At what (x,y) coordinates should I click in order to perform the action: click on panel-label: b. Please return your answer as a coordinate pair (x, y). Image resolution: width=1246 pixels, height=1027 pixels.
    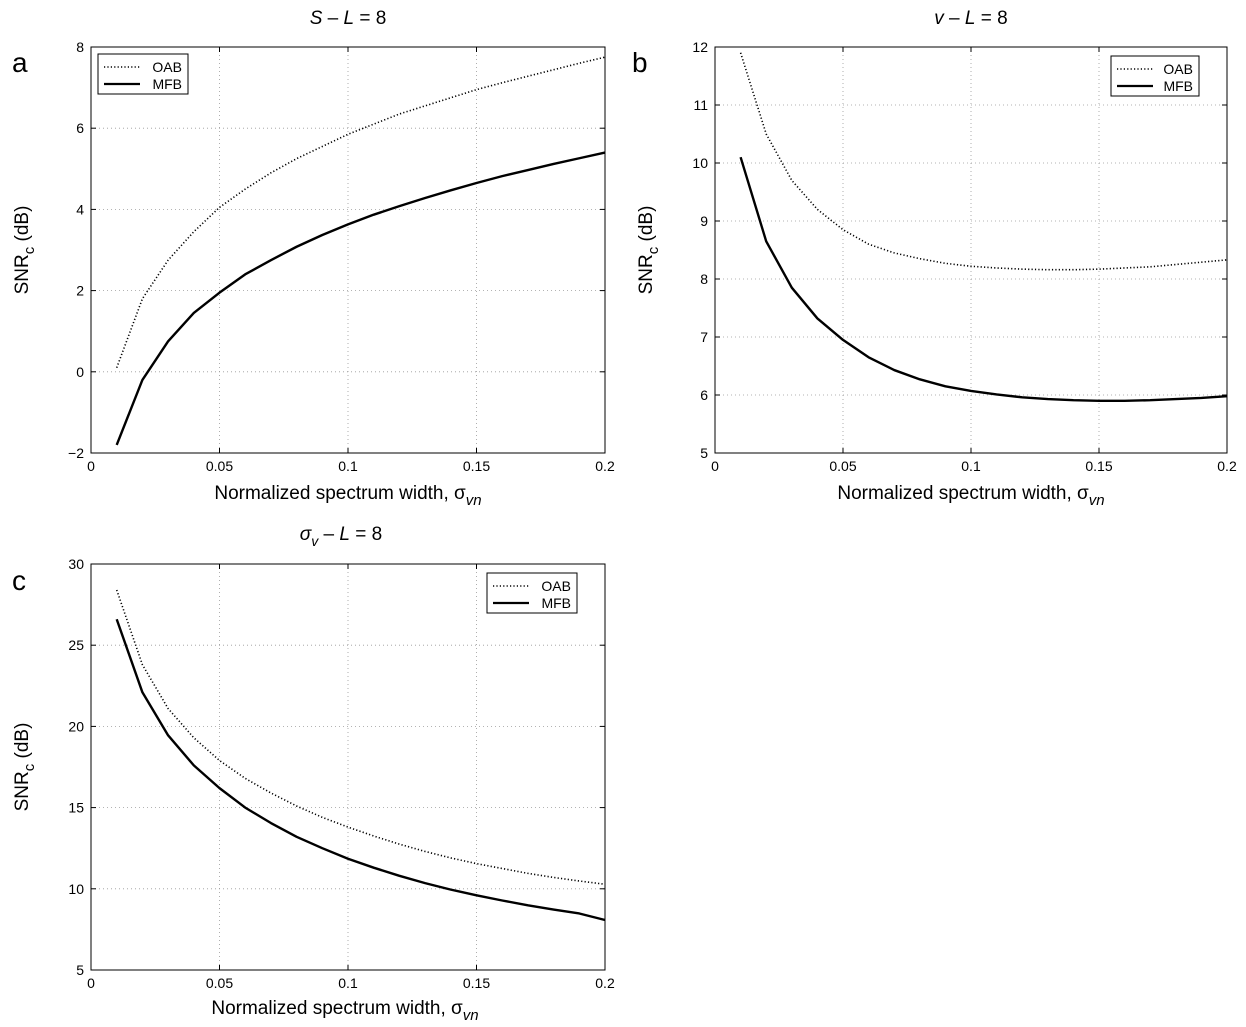
    Looking at the image, I should click on (640, 62).